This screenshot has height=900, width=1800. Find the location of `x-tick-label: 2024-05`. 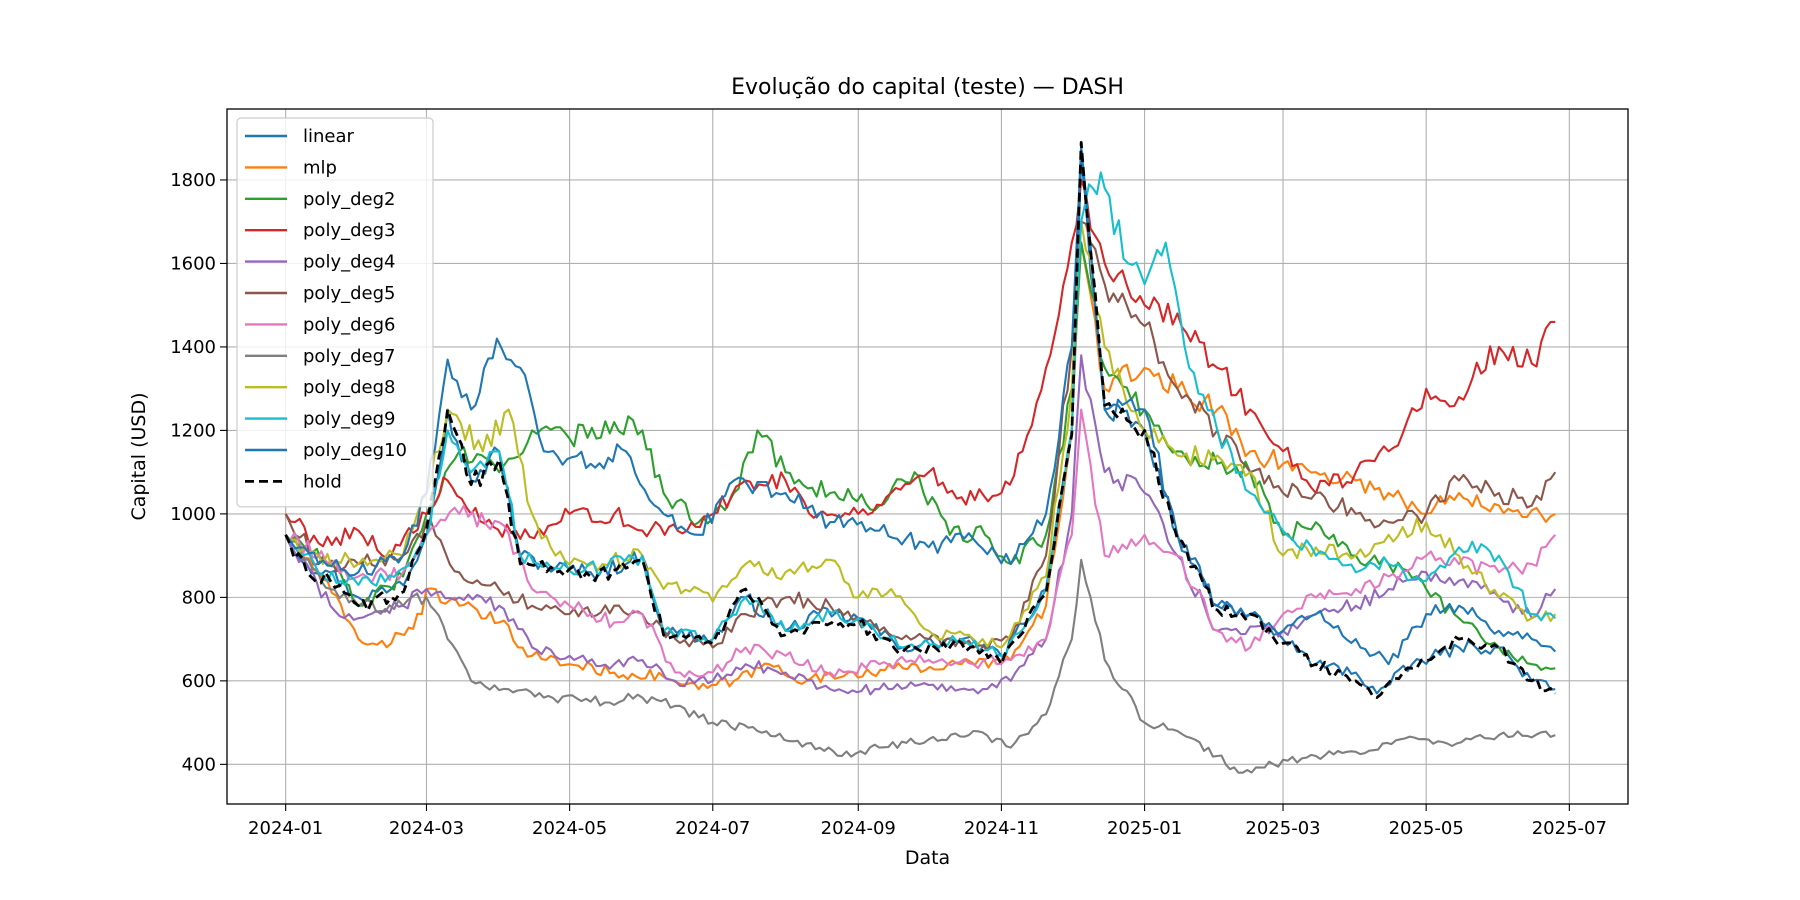

x-tick-label: 2024-05 is located at coordinates (569, 828).